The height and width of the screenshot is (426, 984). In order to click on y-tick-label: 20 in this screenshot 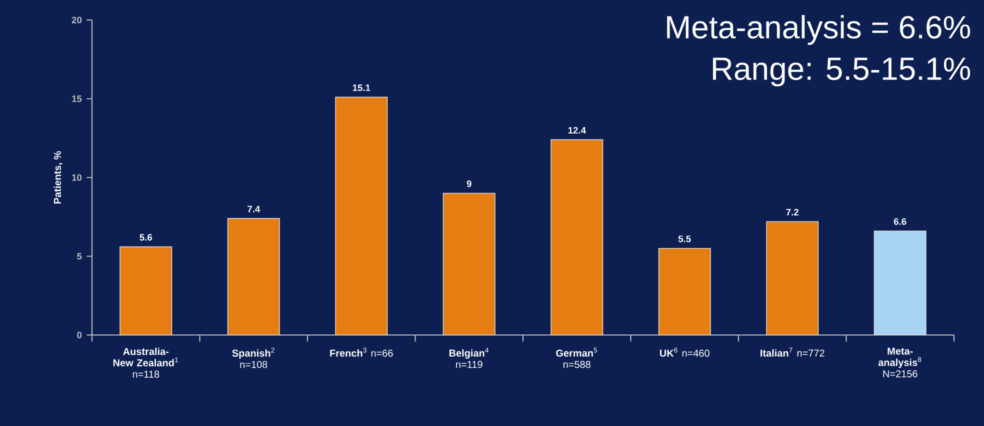, I will do `click(77, 20)`.